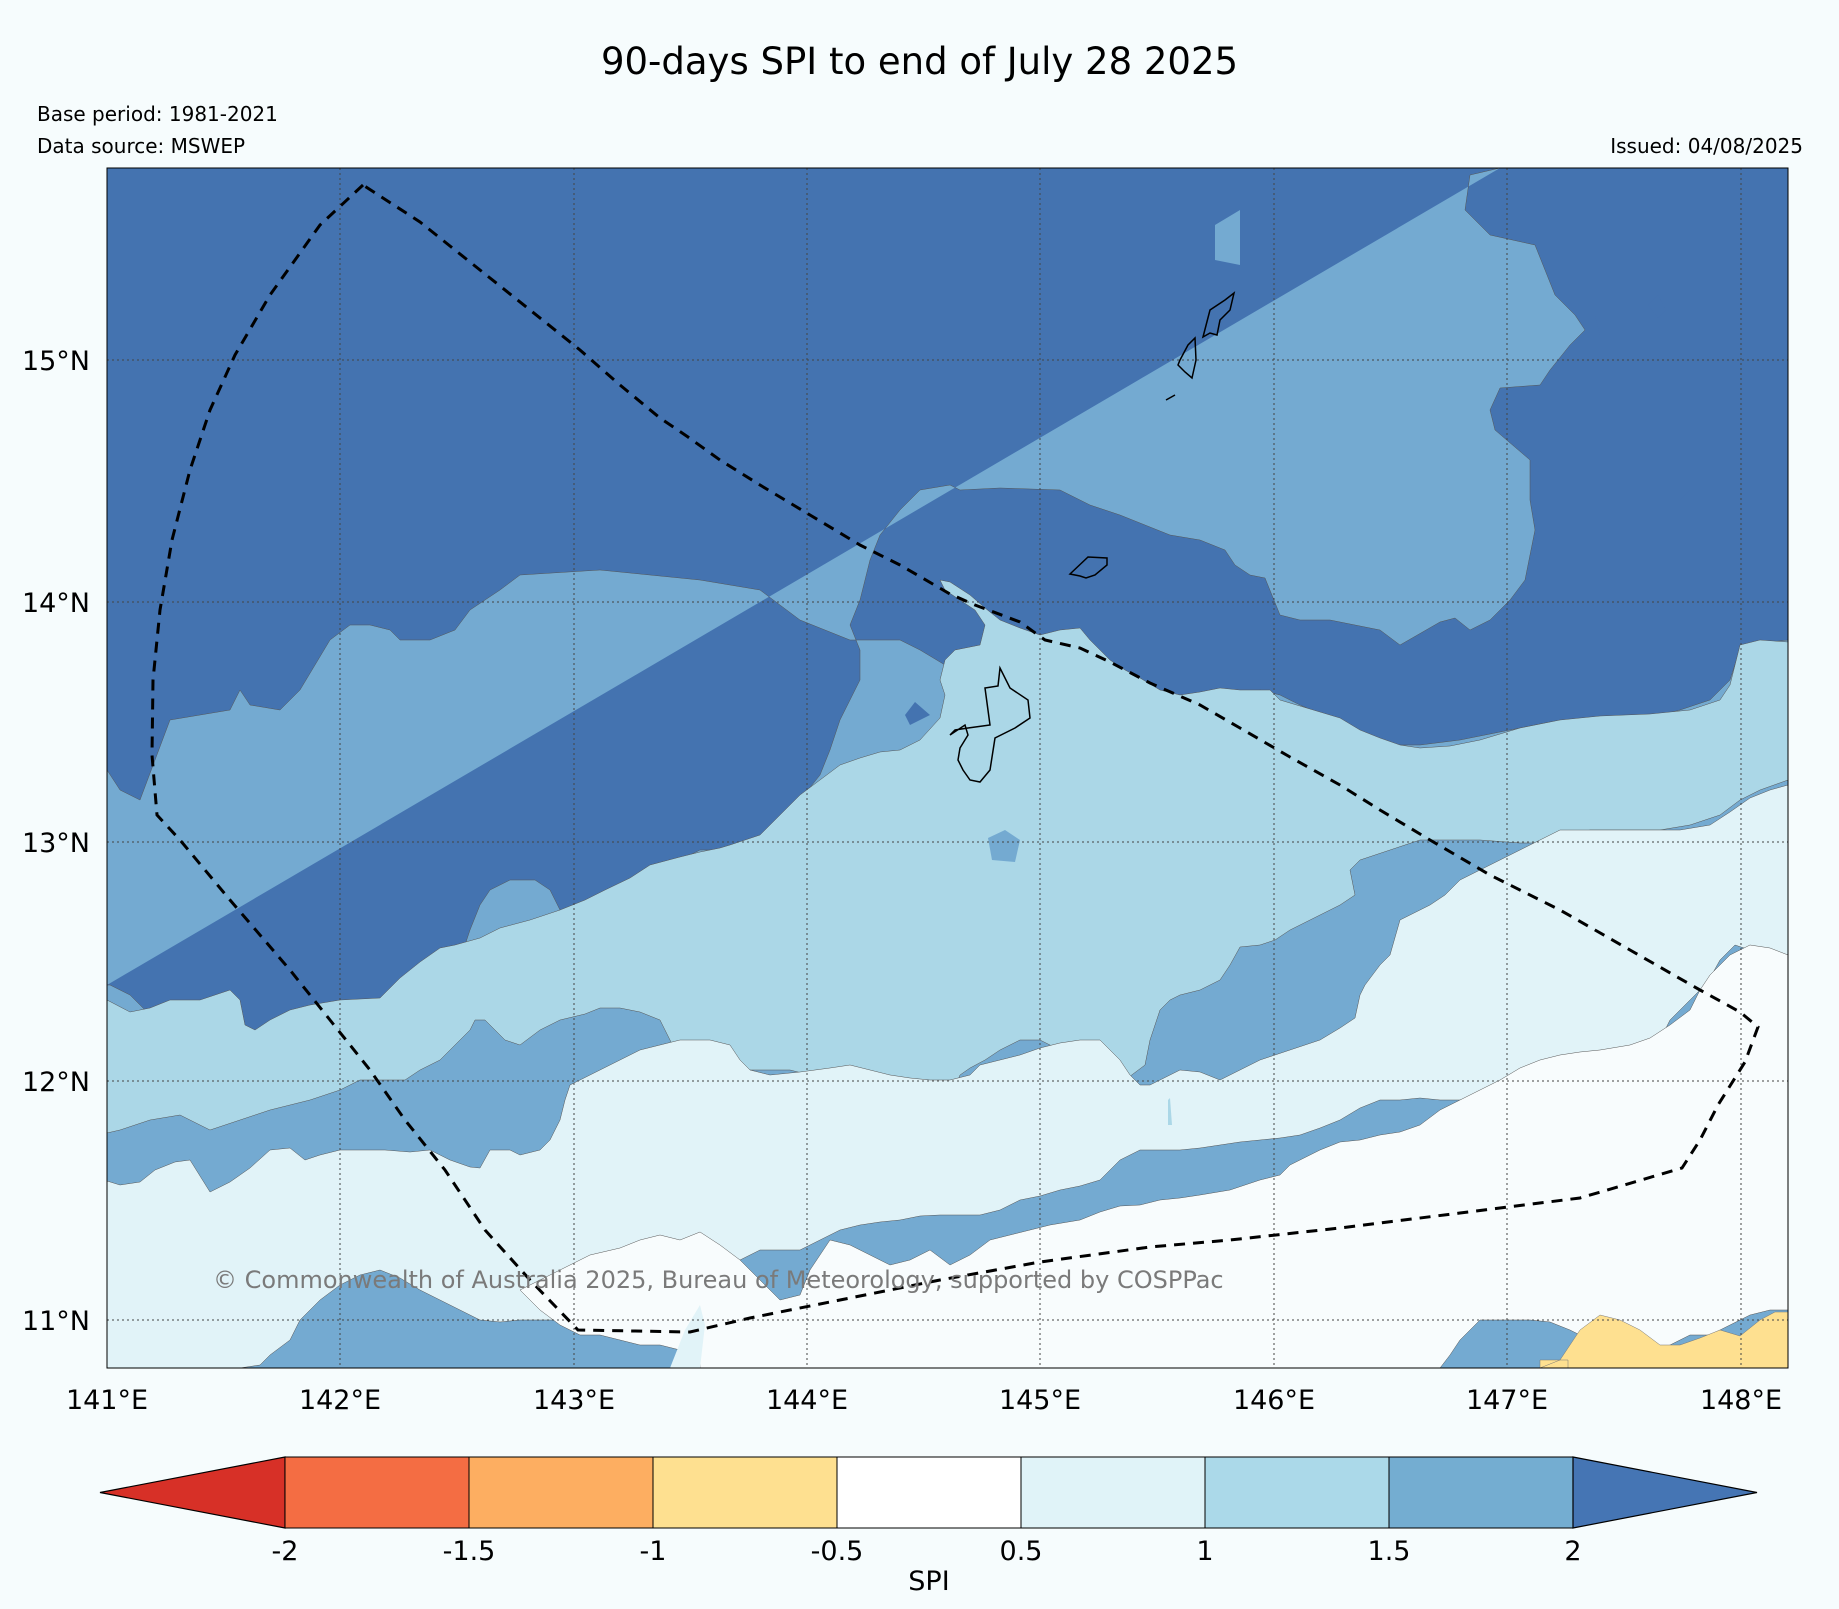 The image size is (1839, 1609). Describe the element at coordinates (107, 1400) in the screenshot. I see `longitude-label: 141°E` at that location.